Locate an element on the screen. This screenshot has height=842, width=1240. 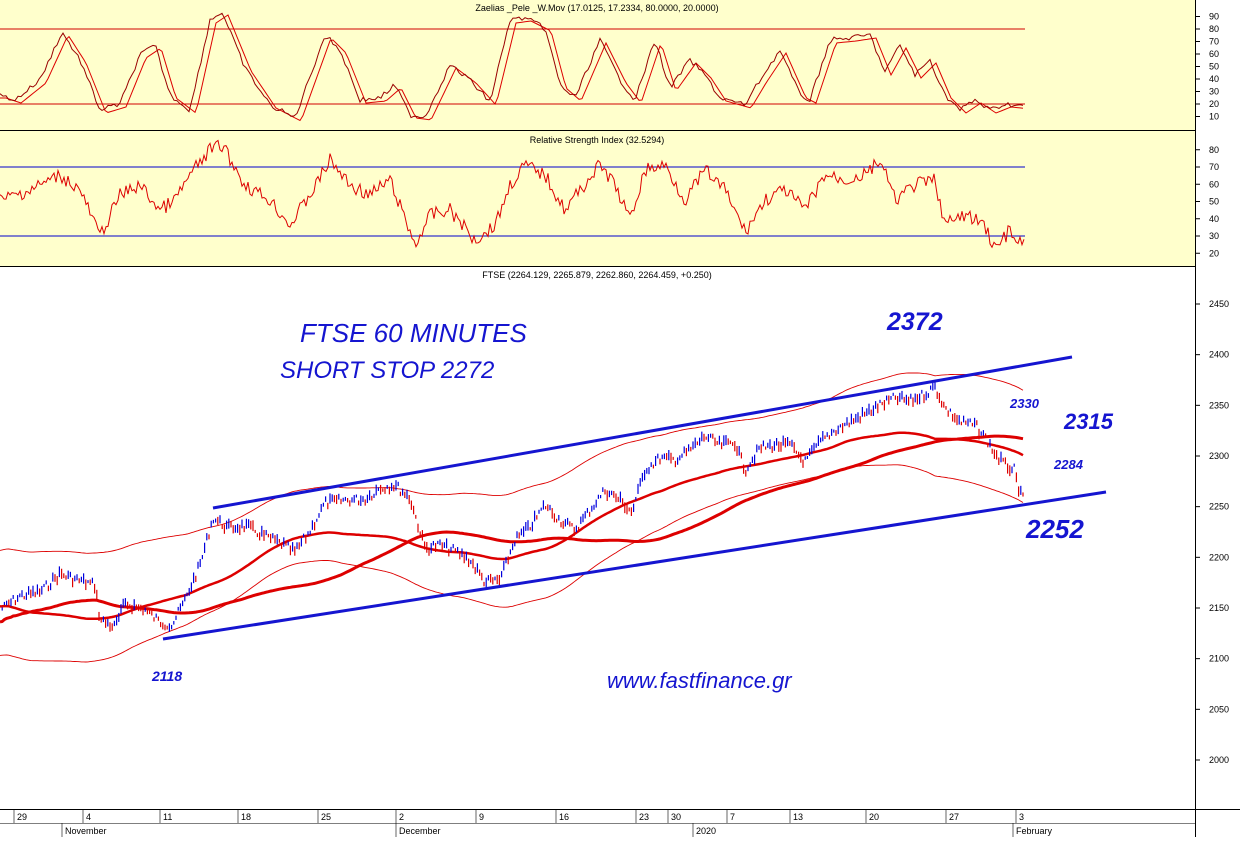
x-tick-label: 13 is located at coordinates (798, 817).